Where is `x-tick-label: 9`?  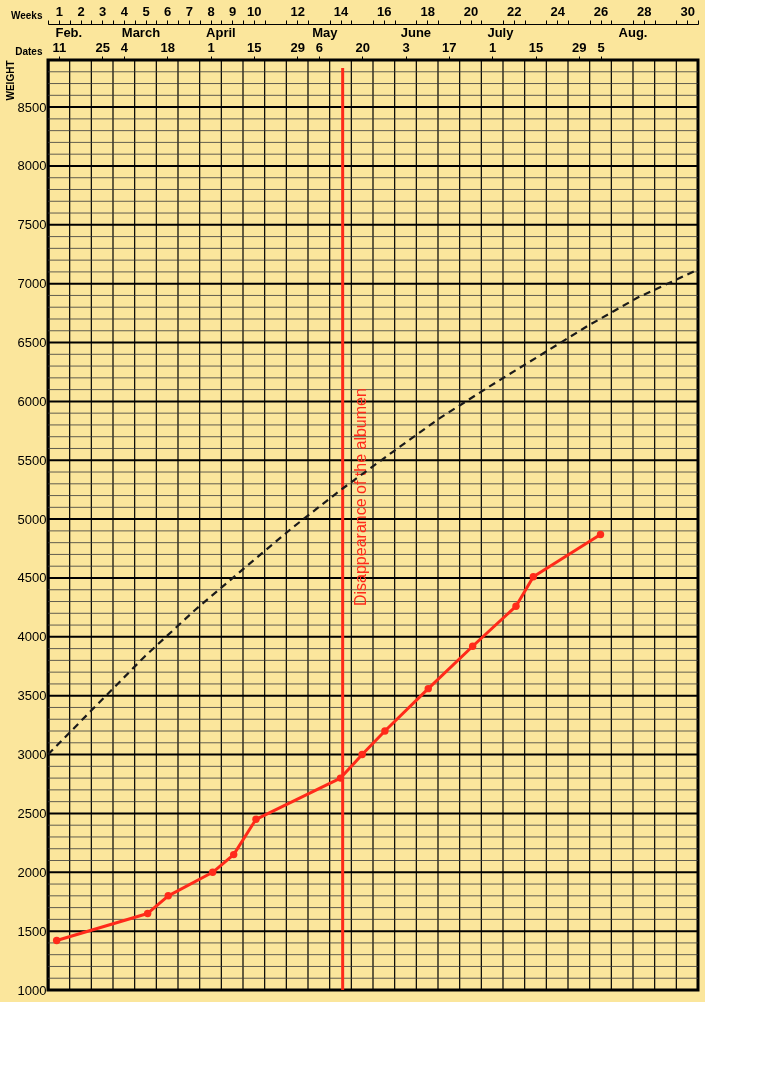
x-tick-label: 9 is located at coordinates (233, 11).